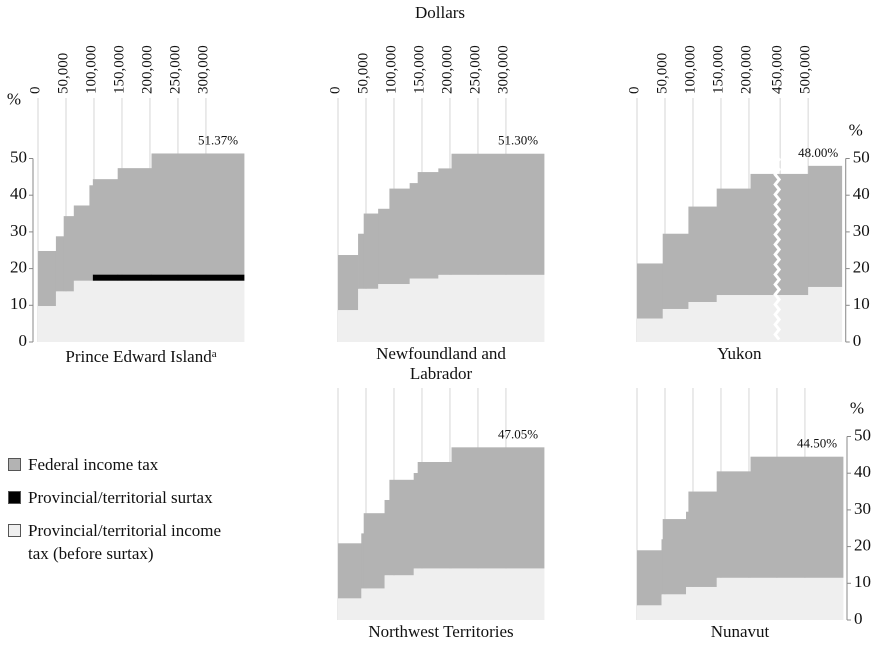  I want to click on panel-title-text: Nunavut, so click(740, 631).